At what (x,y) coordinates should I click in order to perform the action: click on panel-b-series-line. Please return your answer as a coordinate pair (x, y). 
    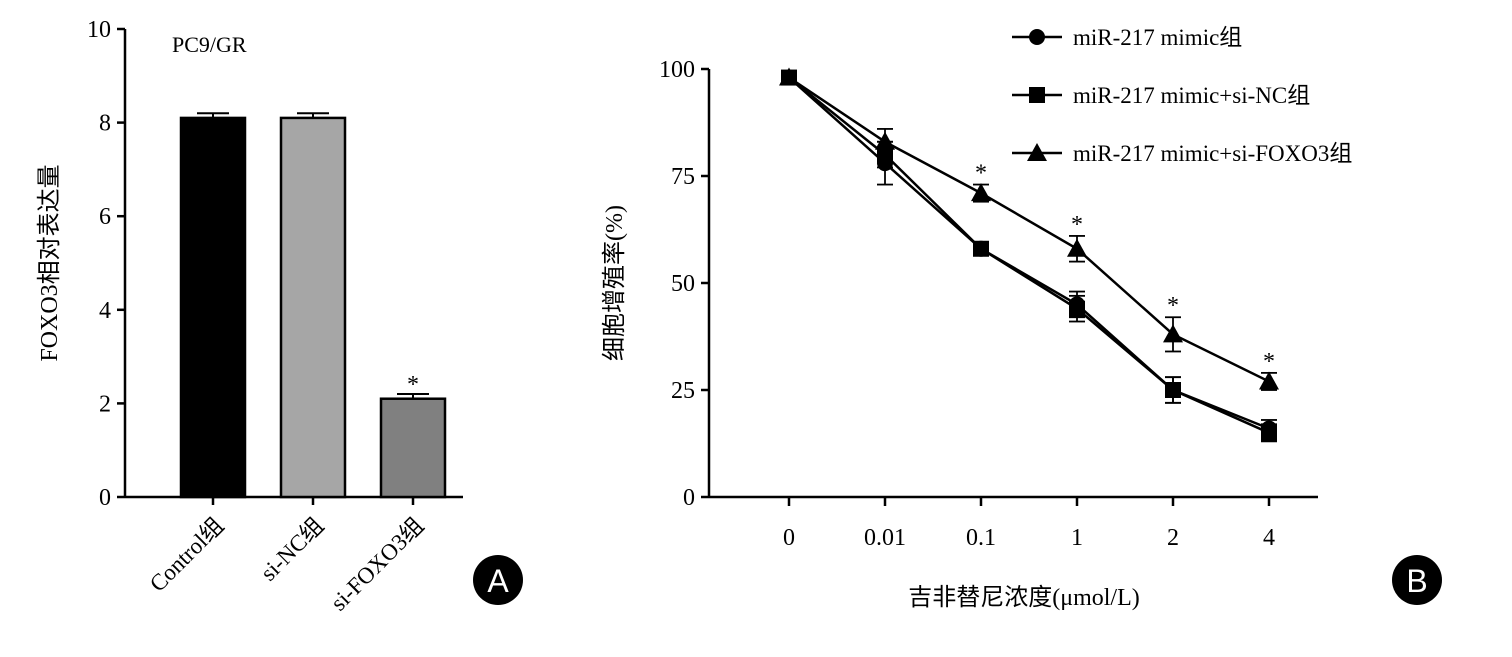
    Looking at the image, I should click on (1029, 229).